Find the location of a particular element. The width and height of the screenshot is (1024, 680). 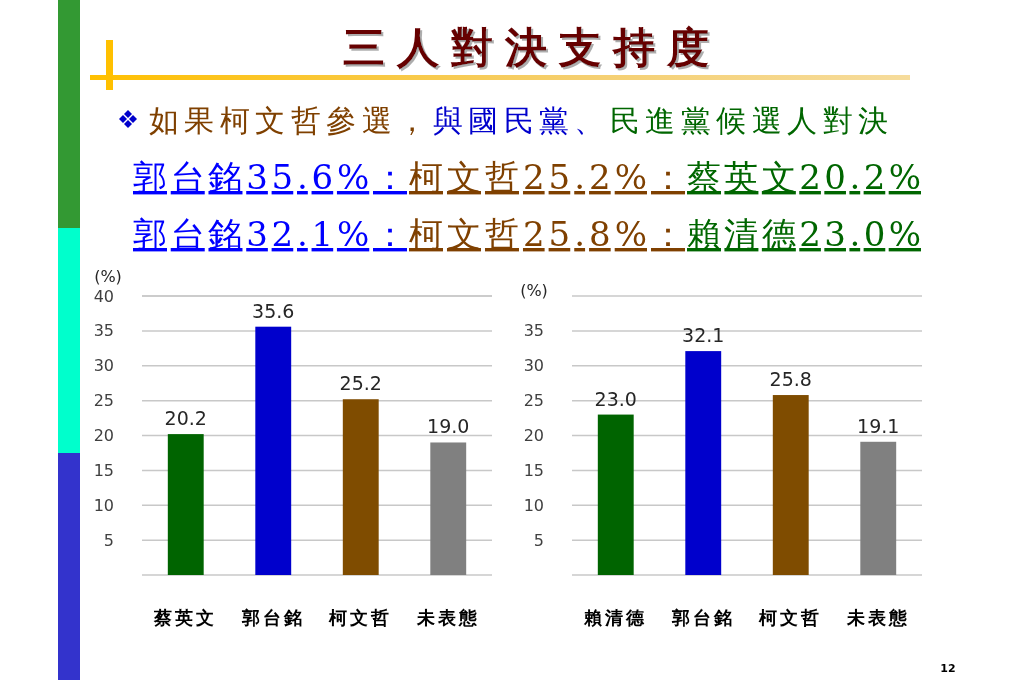

data-label: 19.1 is located at coordinates (878, 425).